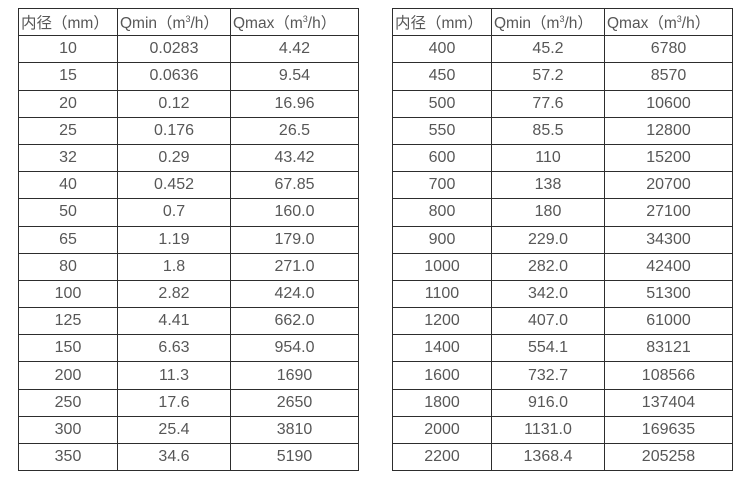 This screenshot has height=483, width=750. What do you see at coordinates (188, 130) in the screenshot?
I see `table-row: 25 0.176 26.5` at bounding box center [188, 130].